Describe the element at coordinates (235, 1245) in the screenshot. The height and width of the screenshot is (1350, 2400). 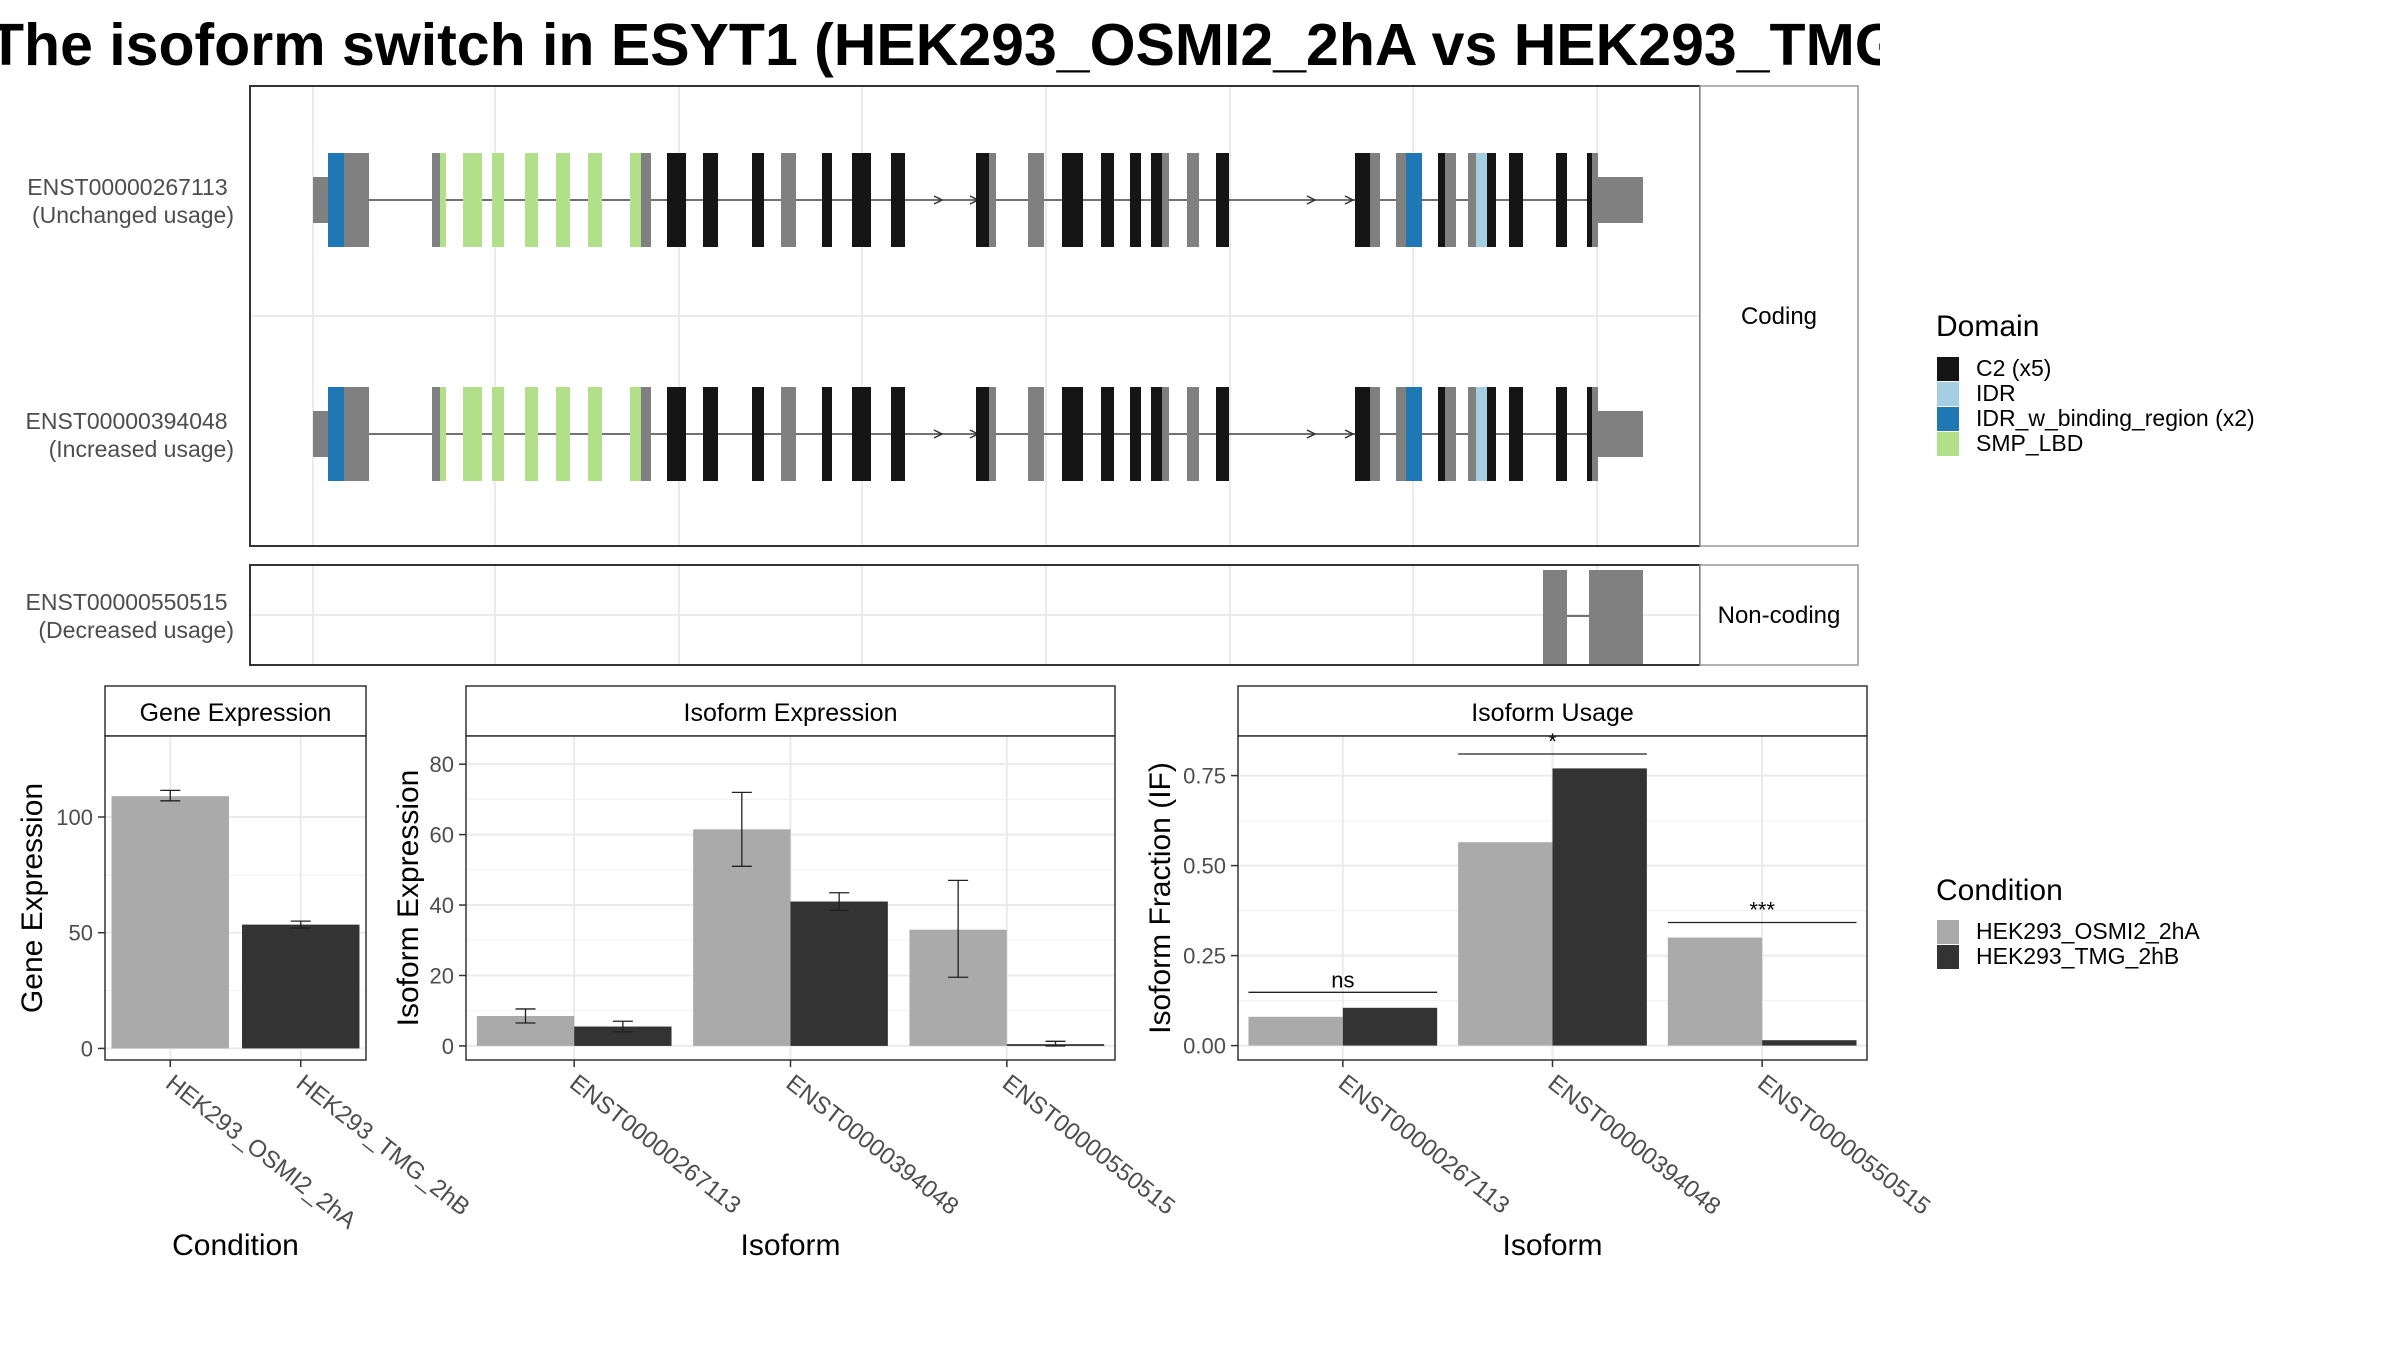
I see `x-axis-title: Condition` at that location.